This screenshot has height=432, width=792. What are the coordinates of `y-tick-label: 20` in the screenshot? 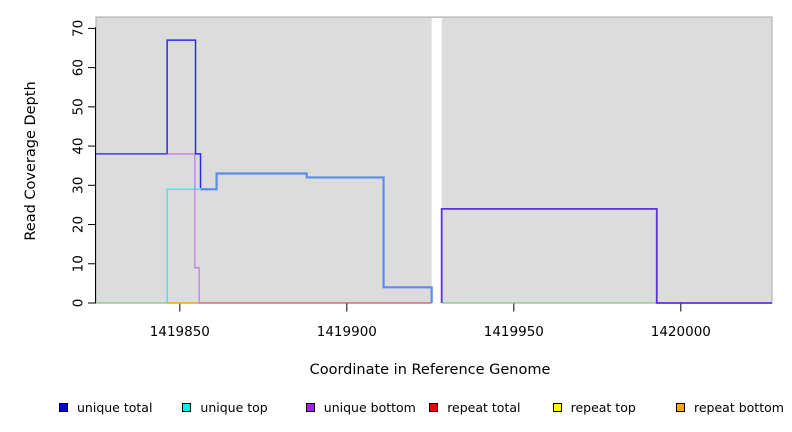 It's located at (79, 224).